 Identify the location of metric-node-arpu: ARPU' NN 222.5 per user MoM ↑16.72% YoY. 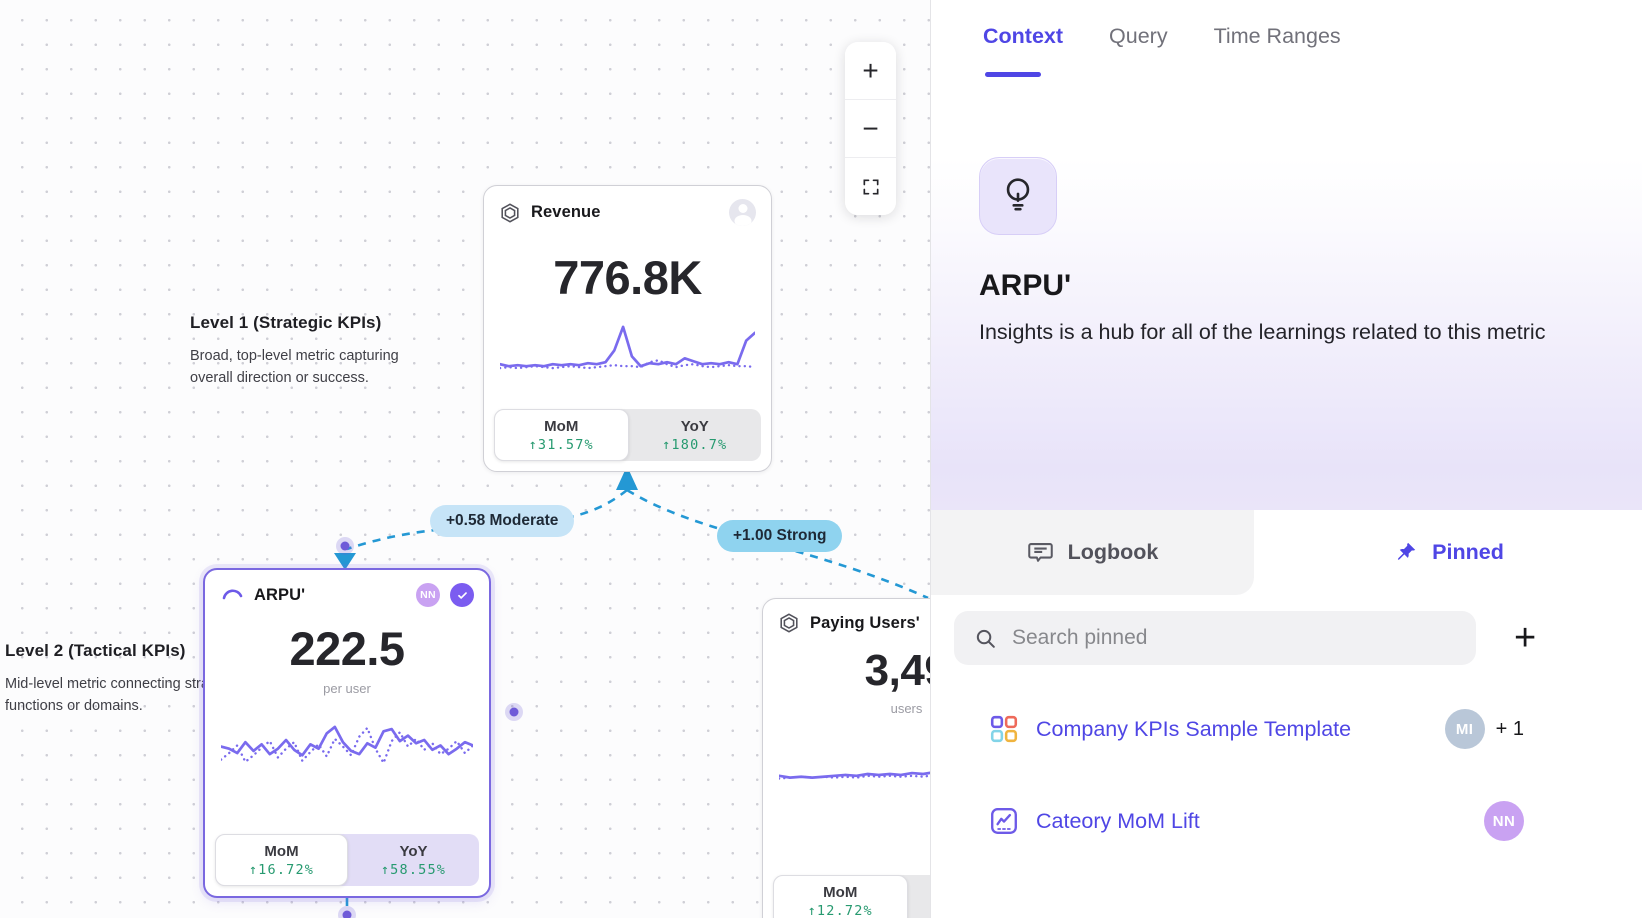
(347, 733).